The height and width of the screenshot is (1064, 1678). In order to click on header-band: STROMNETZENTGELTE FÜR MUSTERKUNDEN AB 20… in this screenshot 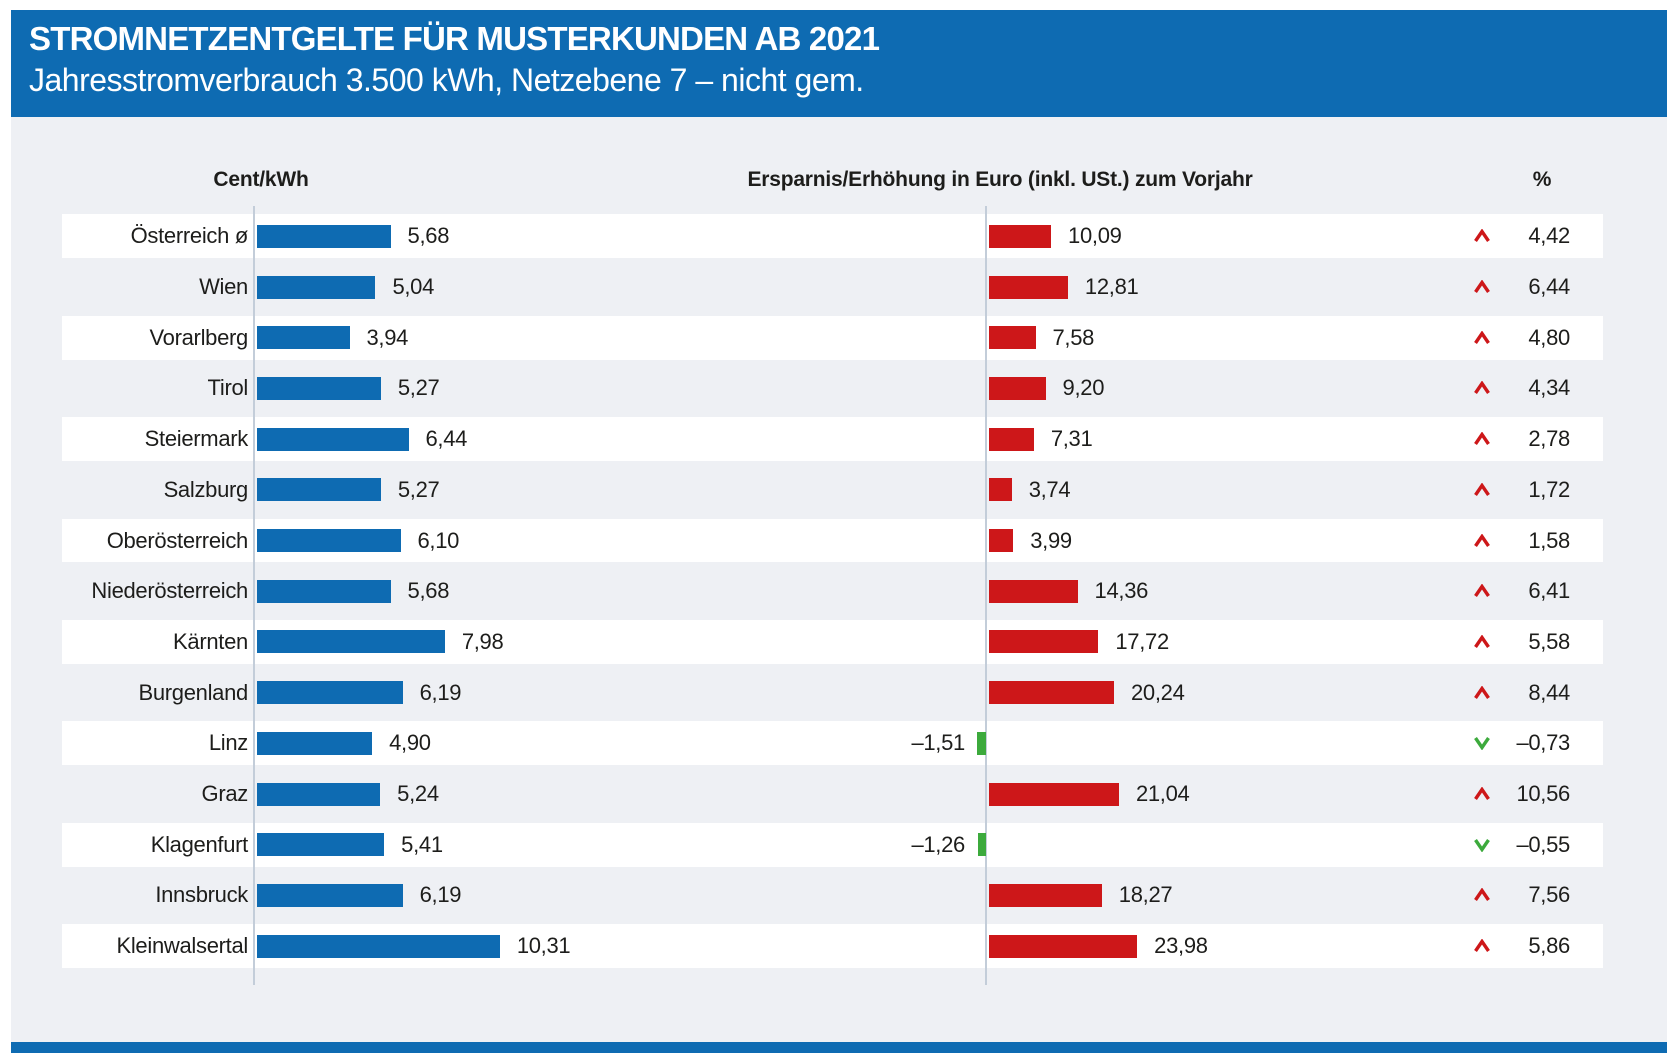, I will do `click(839, 63)`.